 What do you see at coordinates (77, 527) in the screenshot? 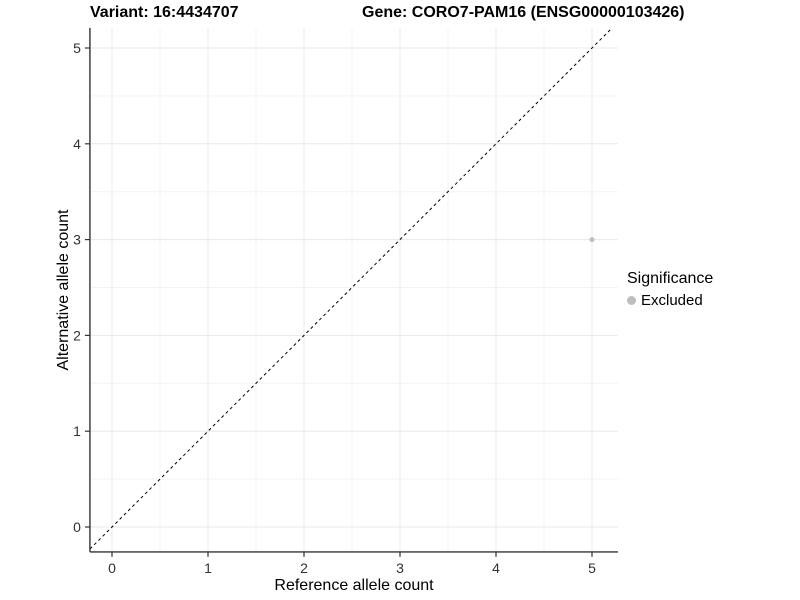
I see `y-tick-label: 0` at bounding box center [77, 527].